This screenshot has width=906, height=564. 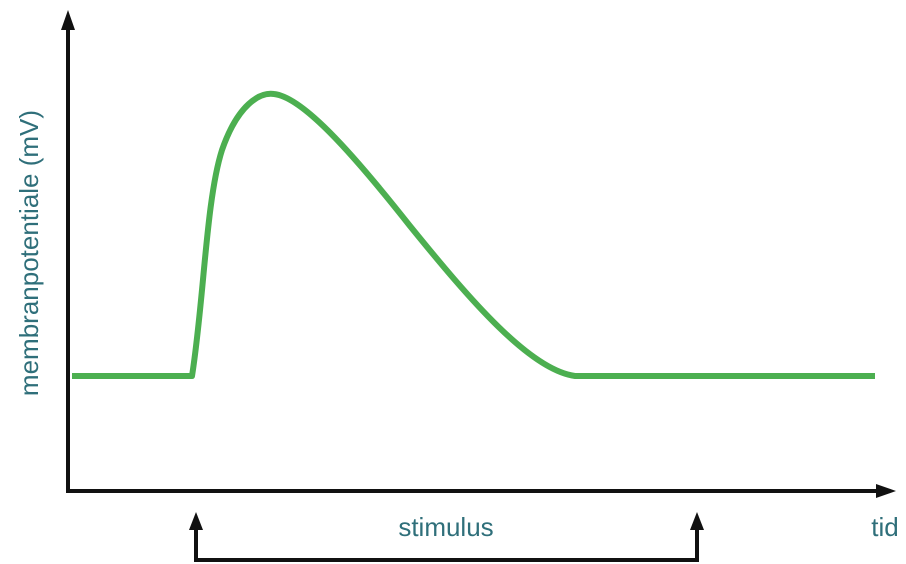 I want to click on stimulus-bracket, so click(x=446, y=545).